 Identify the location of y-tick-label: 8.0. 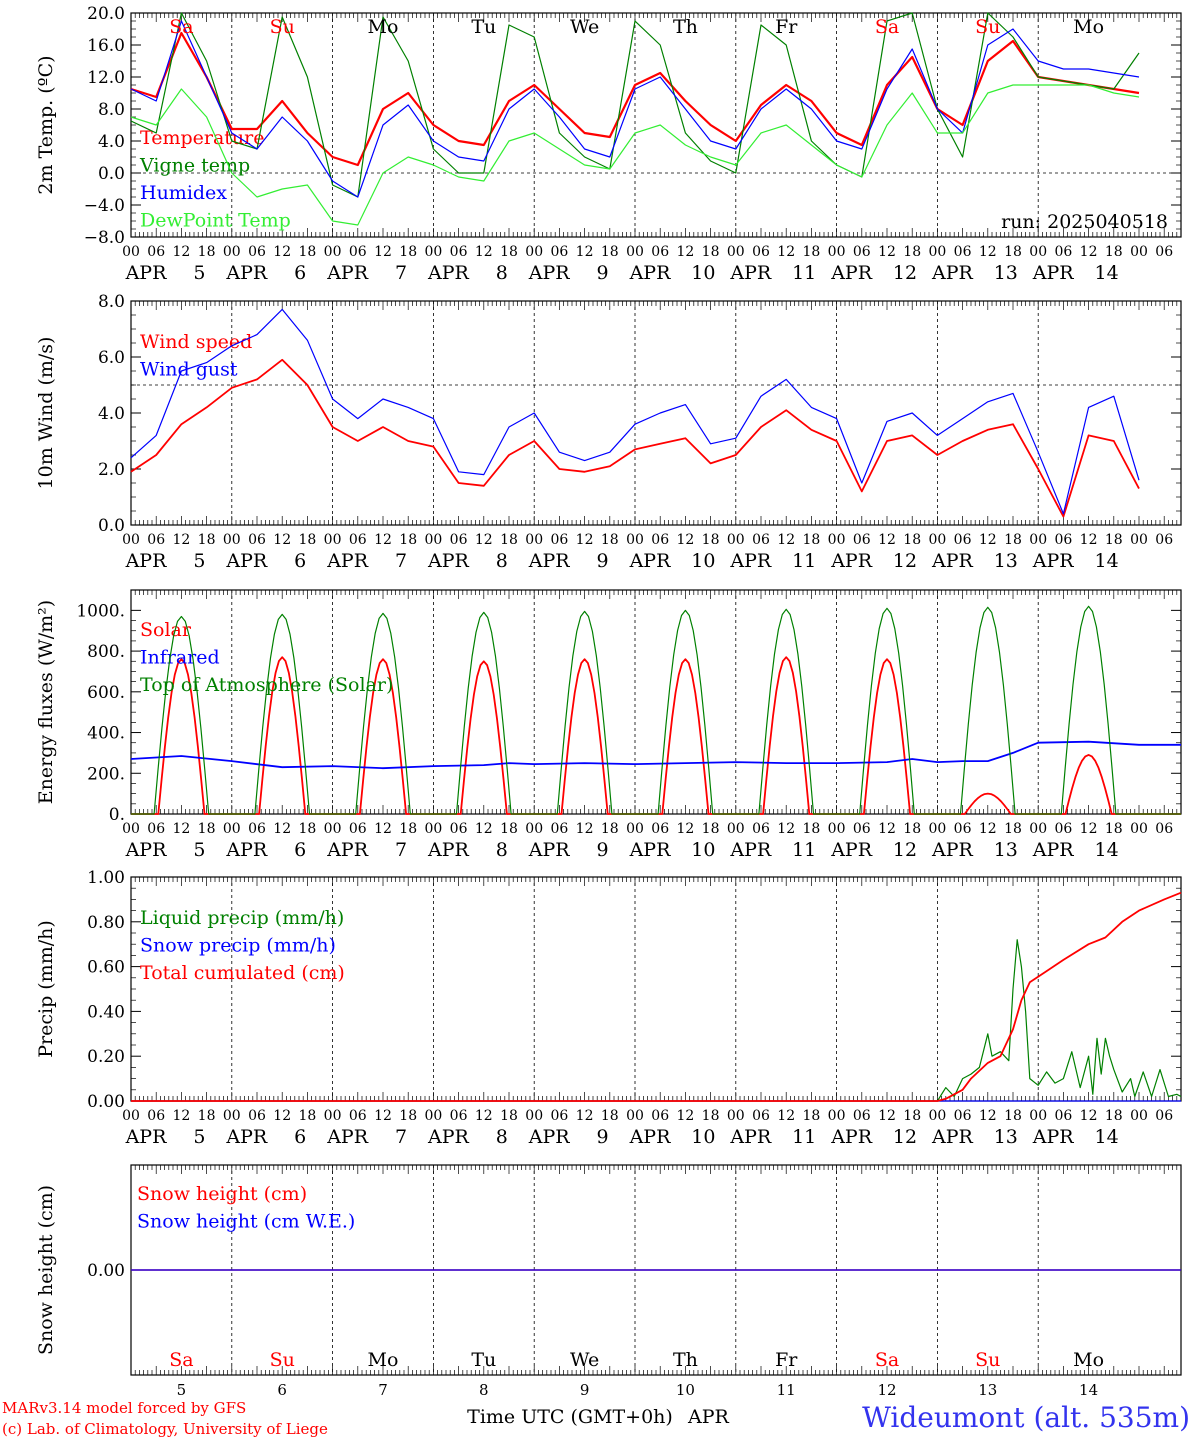
(111, 110).